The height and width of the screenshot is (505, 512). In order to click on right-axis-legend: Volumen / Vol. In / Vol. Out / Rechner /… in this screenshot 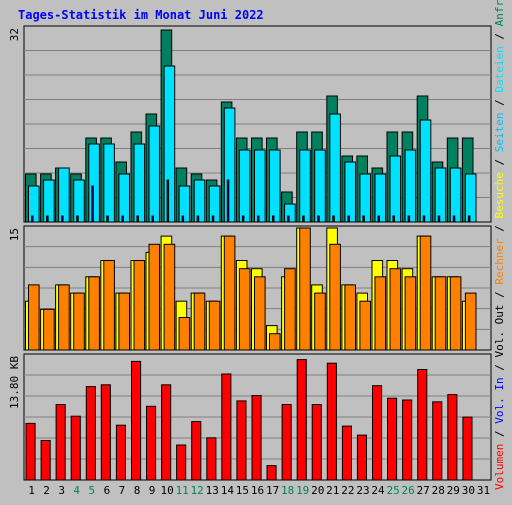, I will do `click(499, 245)`.